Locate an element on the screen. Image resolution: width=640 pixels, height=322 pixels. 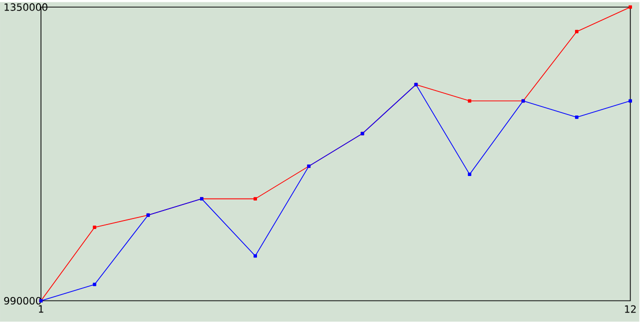
y-tick-label: 1350000 is located at coordinates (26, 7).